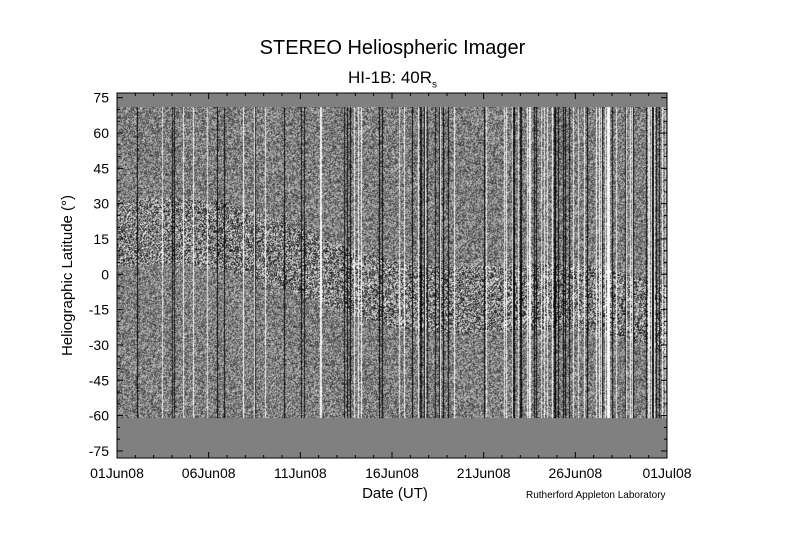  What do you see at coordinates (395, 493) in the screenshot?
I see `x-axis-label: Date (UT)` at bounding box center [395, 493].